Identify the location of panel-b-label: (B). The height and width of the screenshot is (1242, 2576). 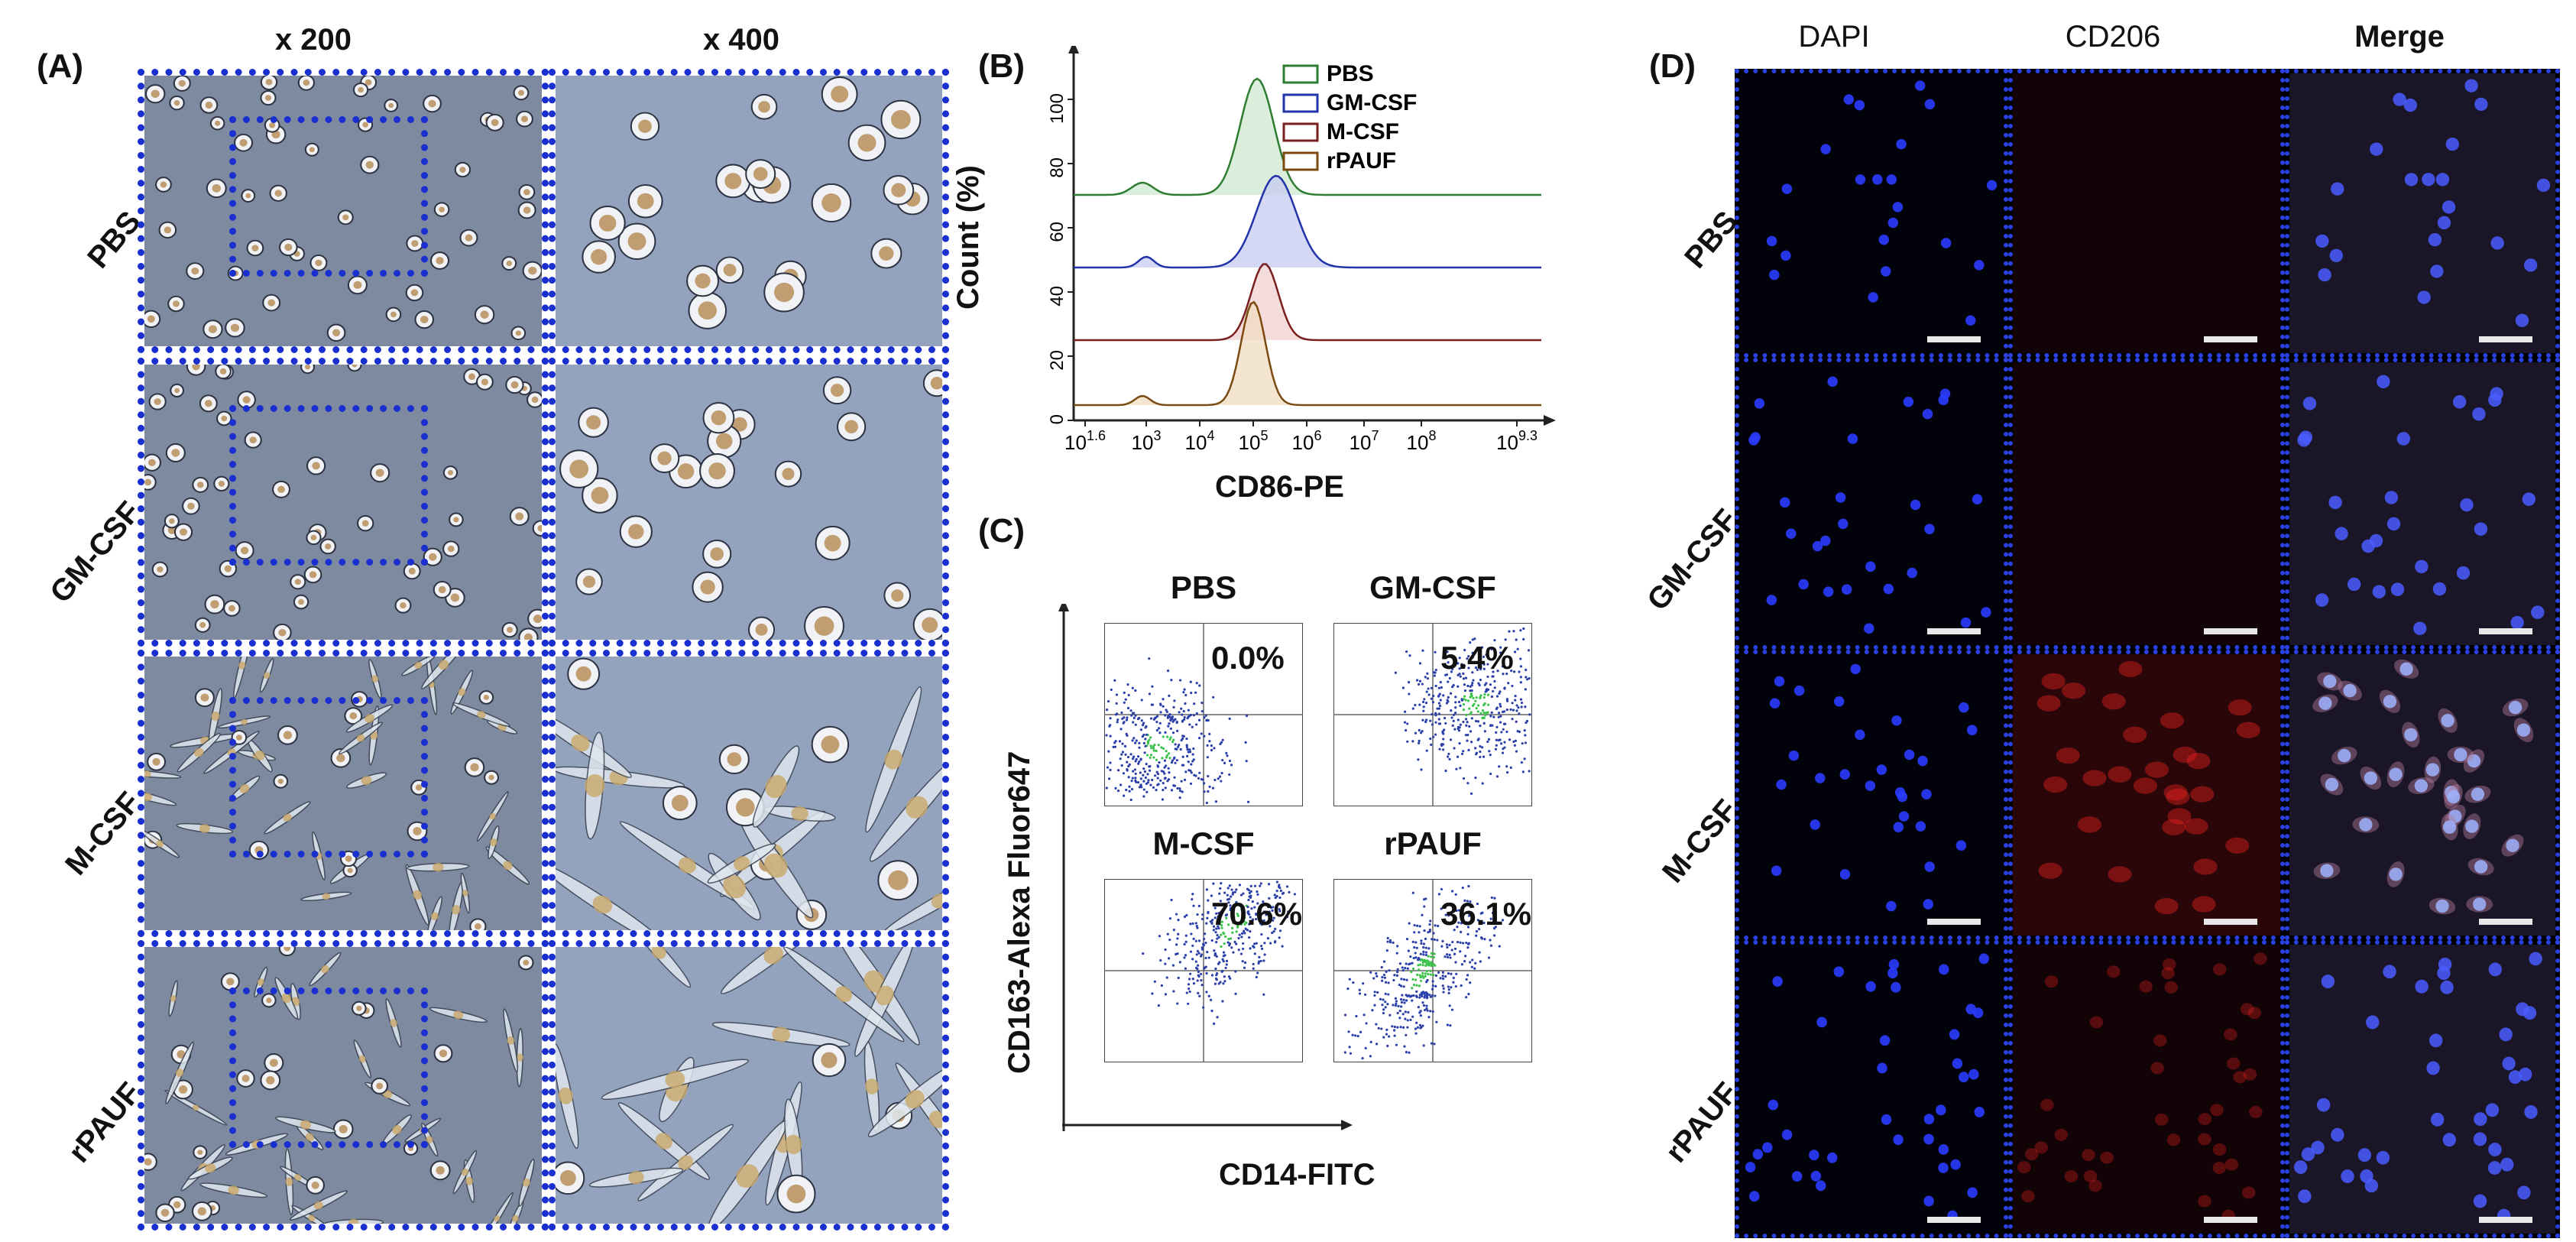
(1002, 66).